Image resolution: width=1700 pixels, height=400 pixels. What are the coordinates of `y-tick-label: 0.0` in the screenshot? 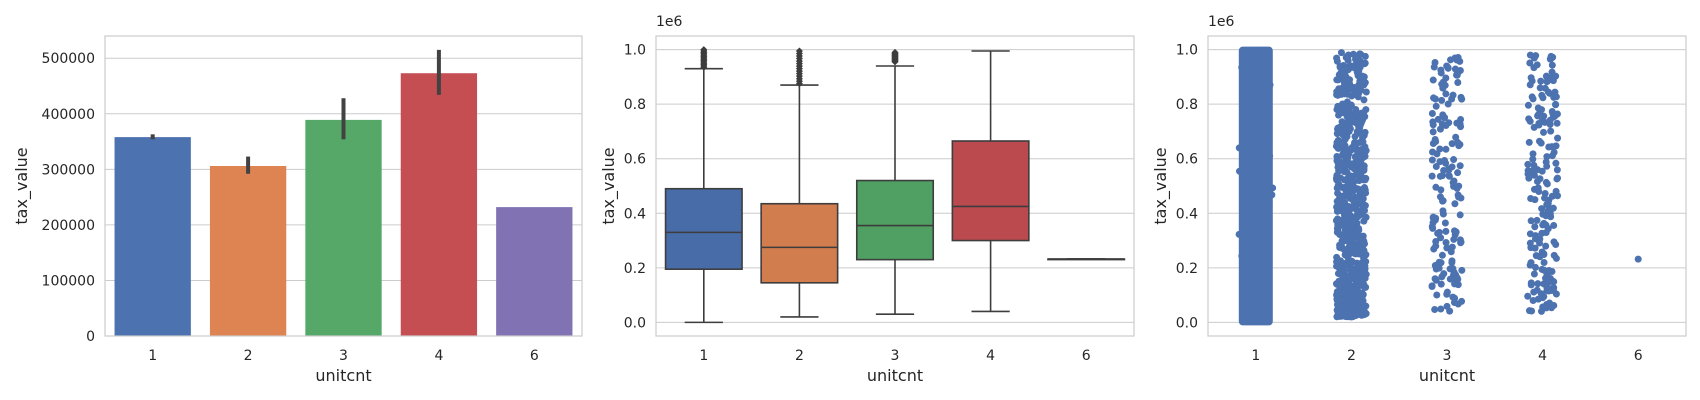 It's located at (1187, 323).